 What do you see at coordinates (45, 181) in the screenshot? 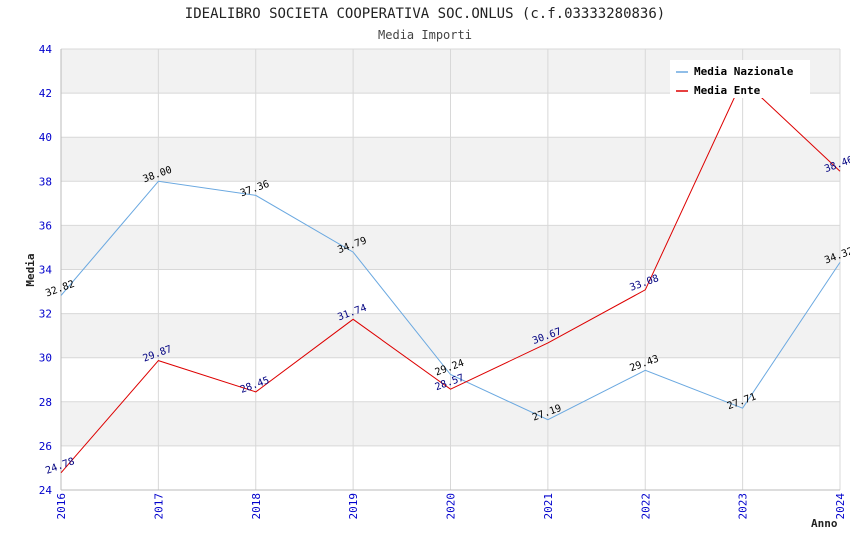
I see `y-tick-label: 38` at bounding box center [45, 181].